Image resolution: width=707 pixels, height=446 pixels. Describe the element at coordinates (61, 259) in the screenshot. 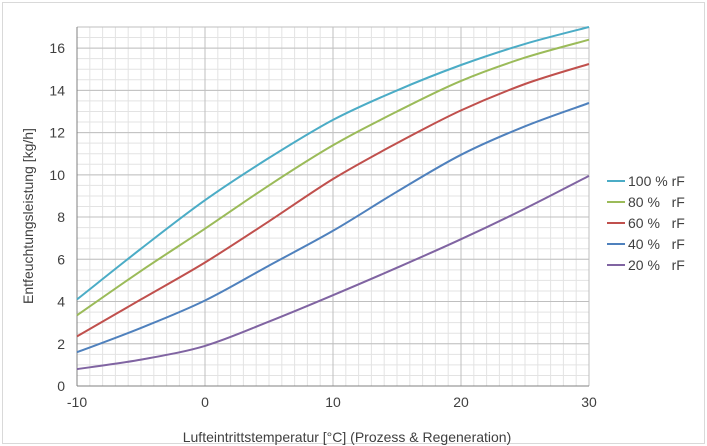

I see `y-tick-label: 6` at that location.